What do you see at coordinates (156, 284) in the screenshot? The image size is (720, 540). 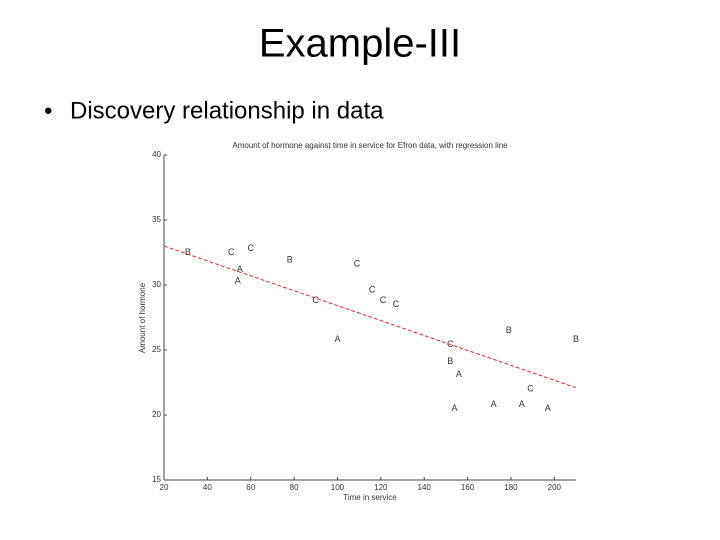 I see `y-tick-label: 30` at bounding box center [156, 284].